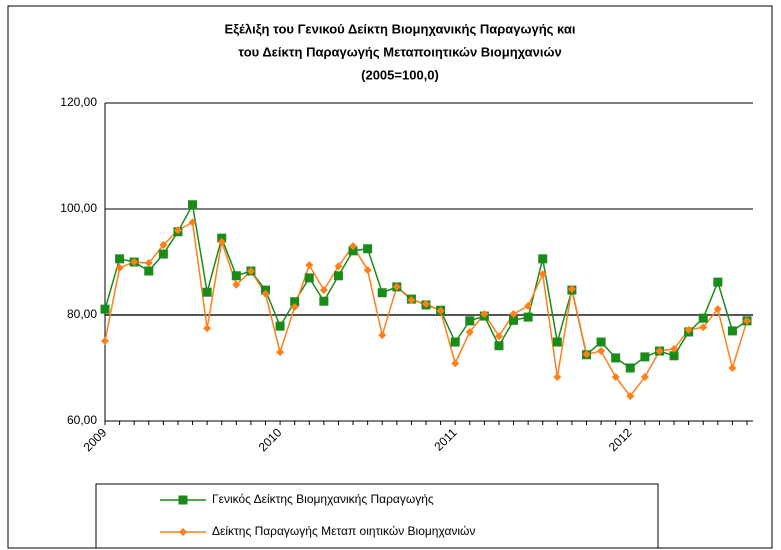 The height and width of the screenshot is (550, 781). What do you see at coordinates (323, 499) in the screenshot?
I see `legend-label: Γενικός Δείκτης Βιομηχανικής Παραγωγής` at bounding box center [323, 499].